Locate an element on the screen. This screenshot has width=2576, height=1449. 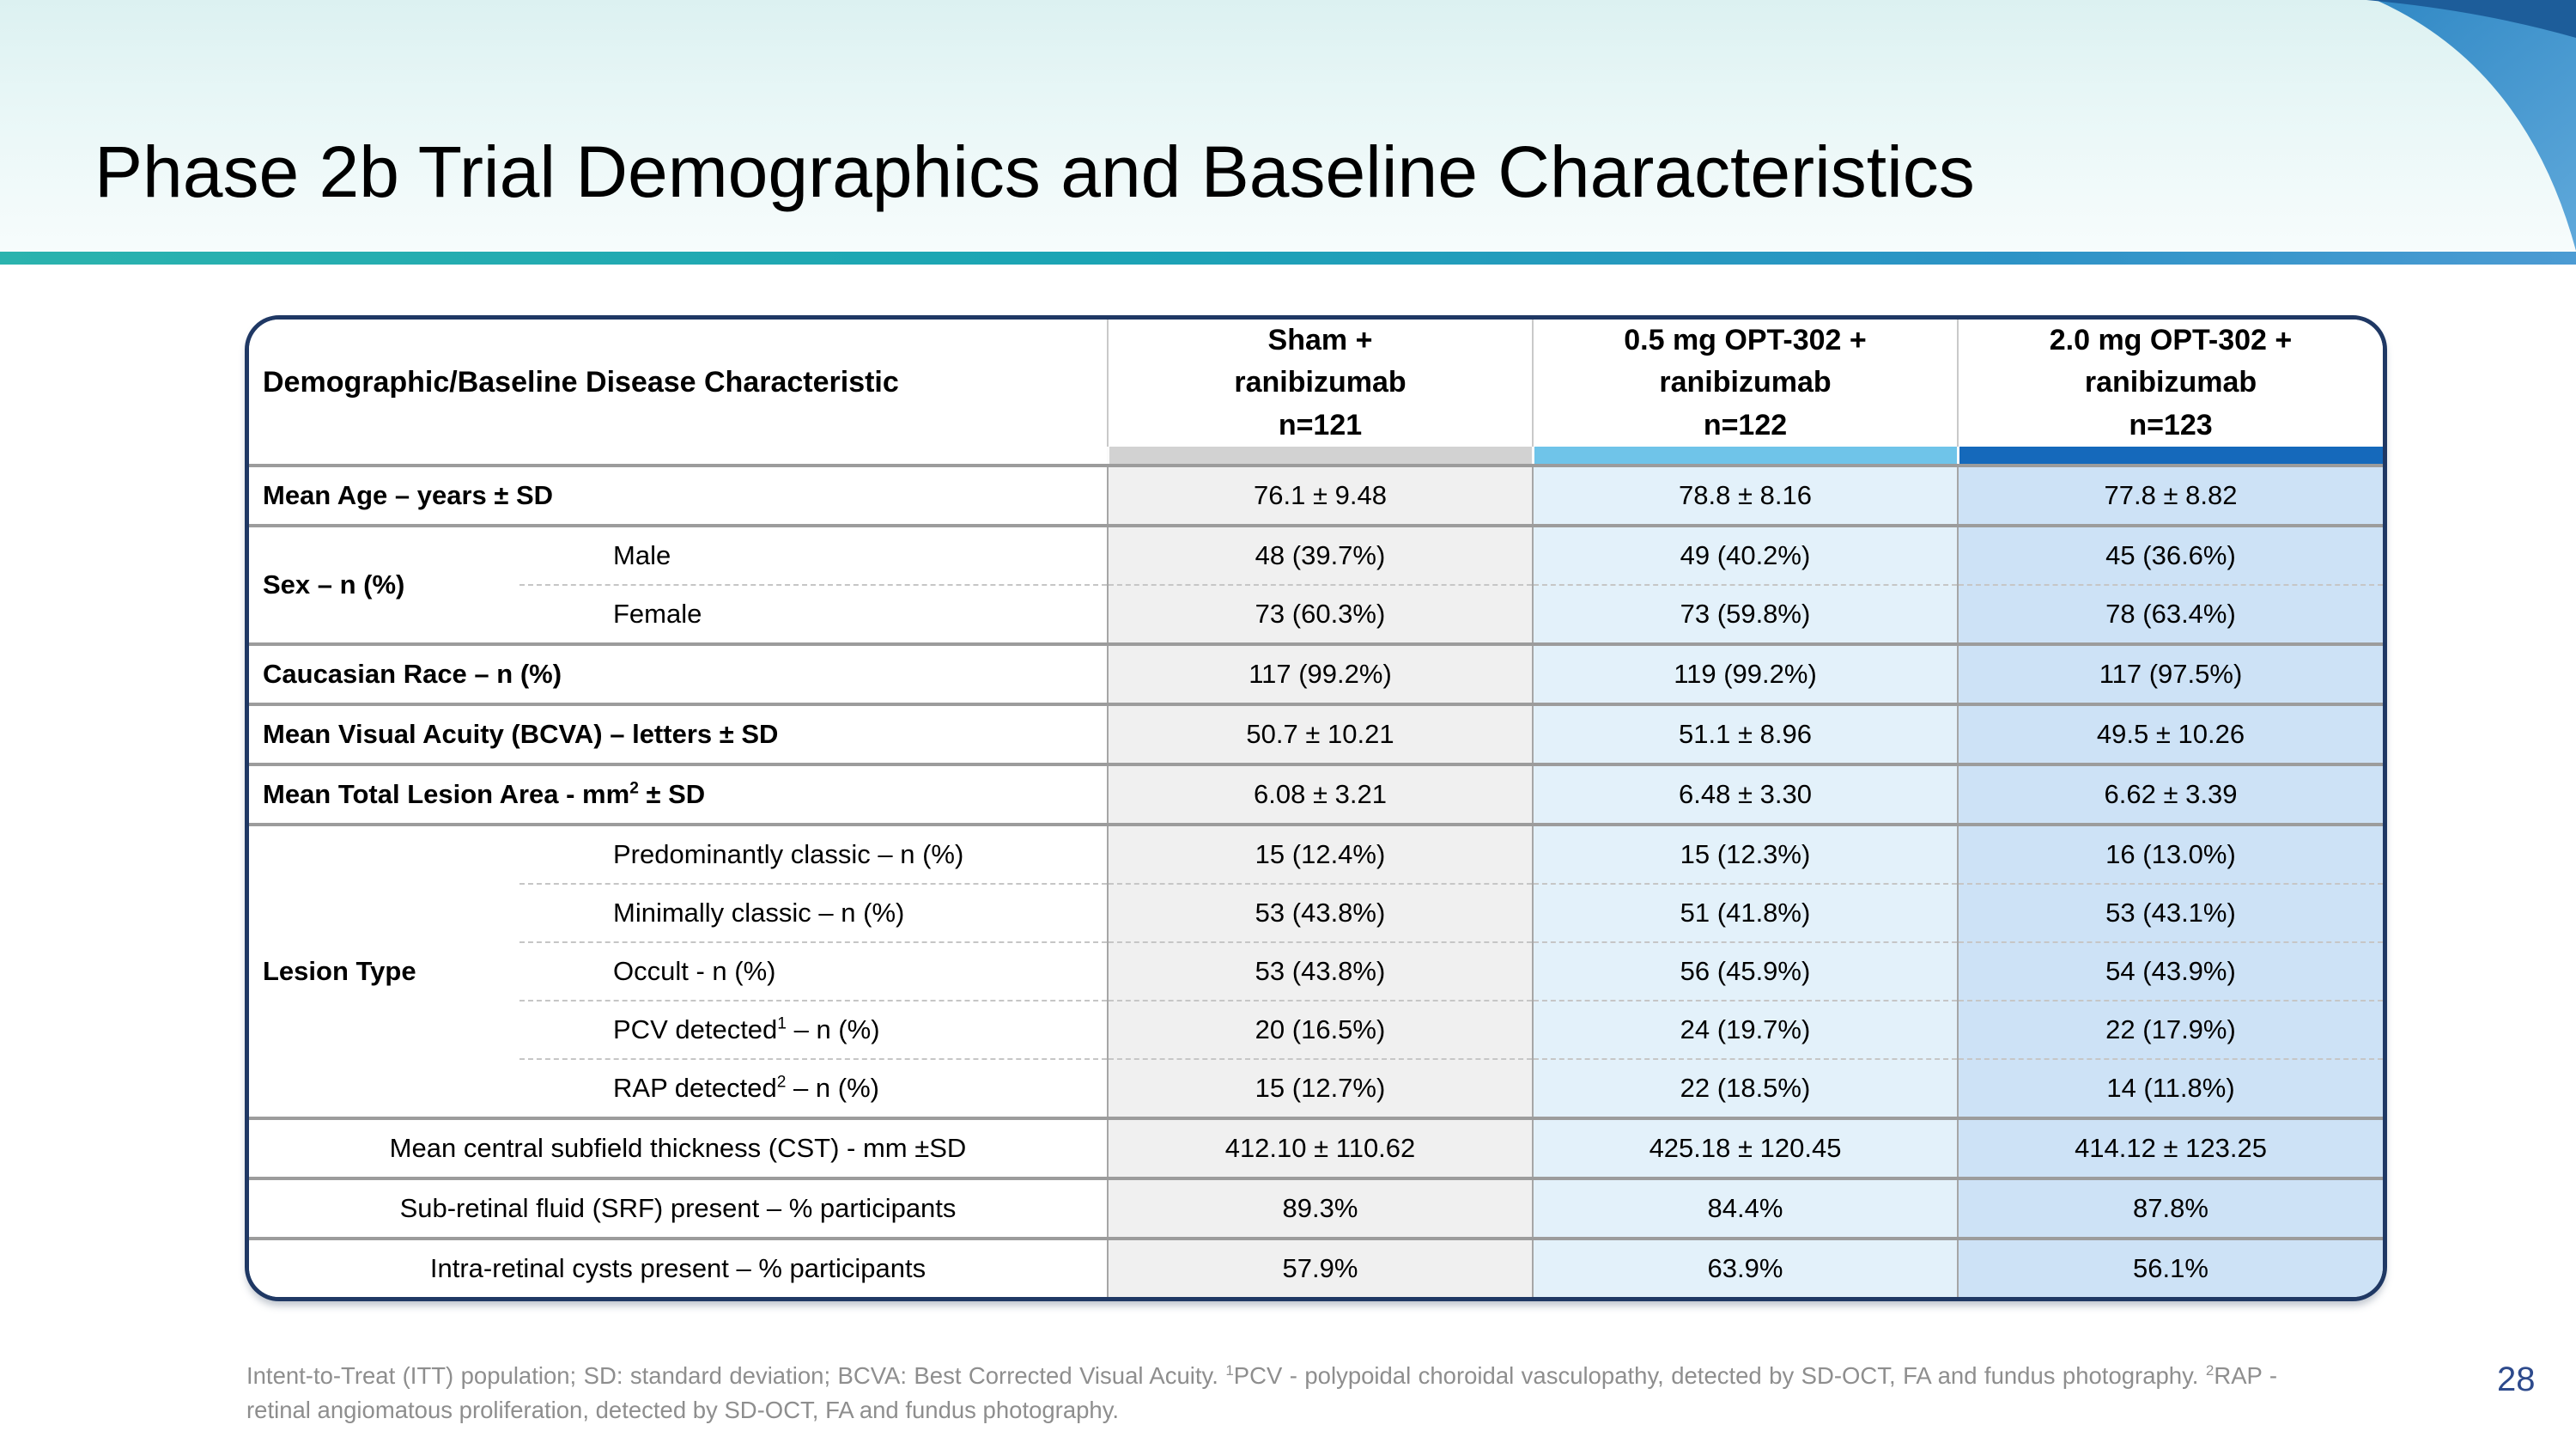
table-cell: 16 (13.0%) is located at coordinates (2170, 853).